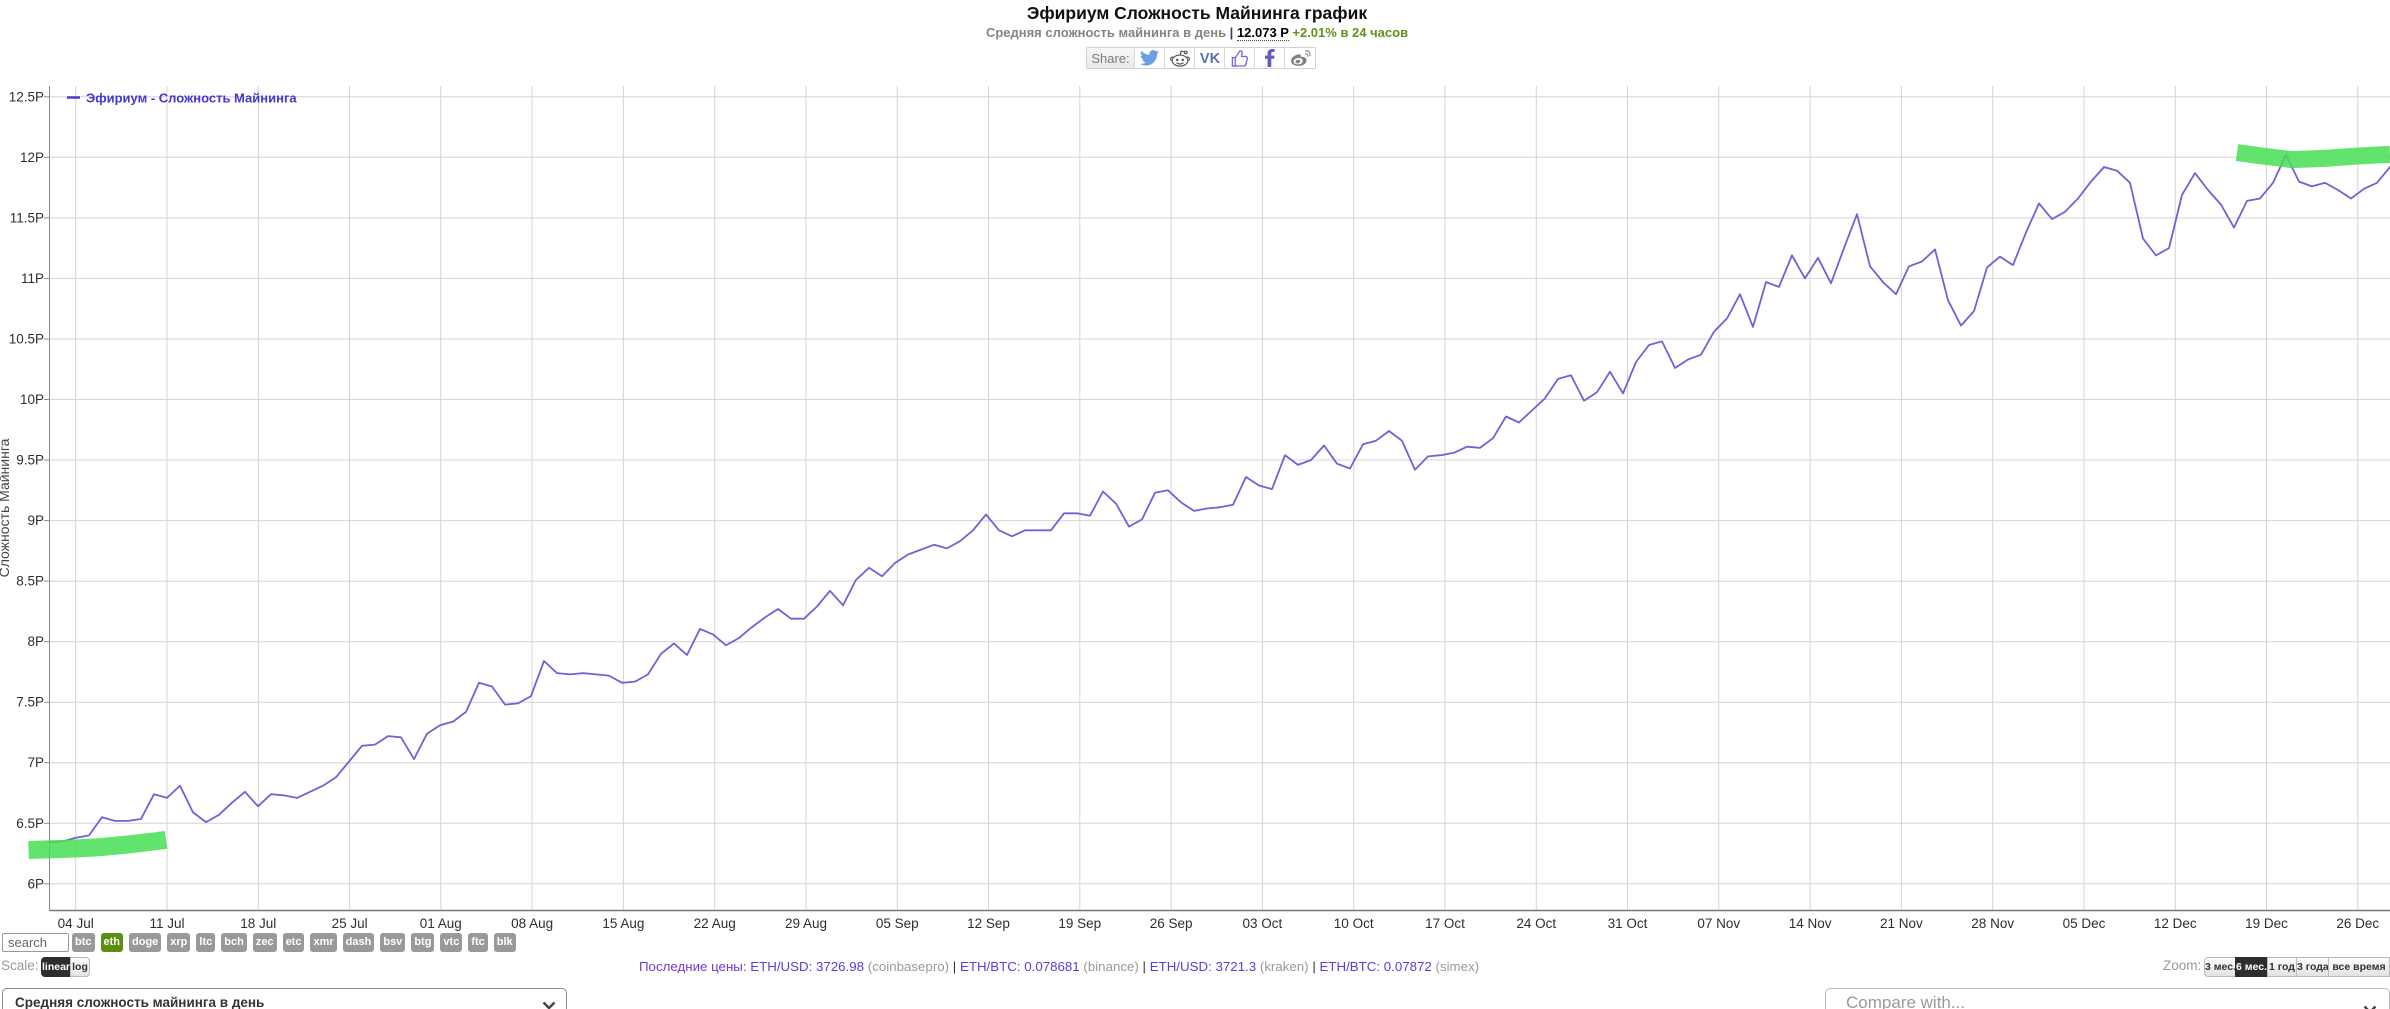 The width and height of the screenshot is (2390, 1009). I want to click on svg-text: 11.5P, so click(27, 217).